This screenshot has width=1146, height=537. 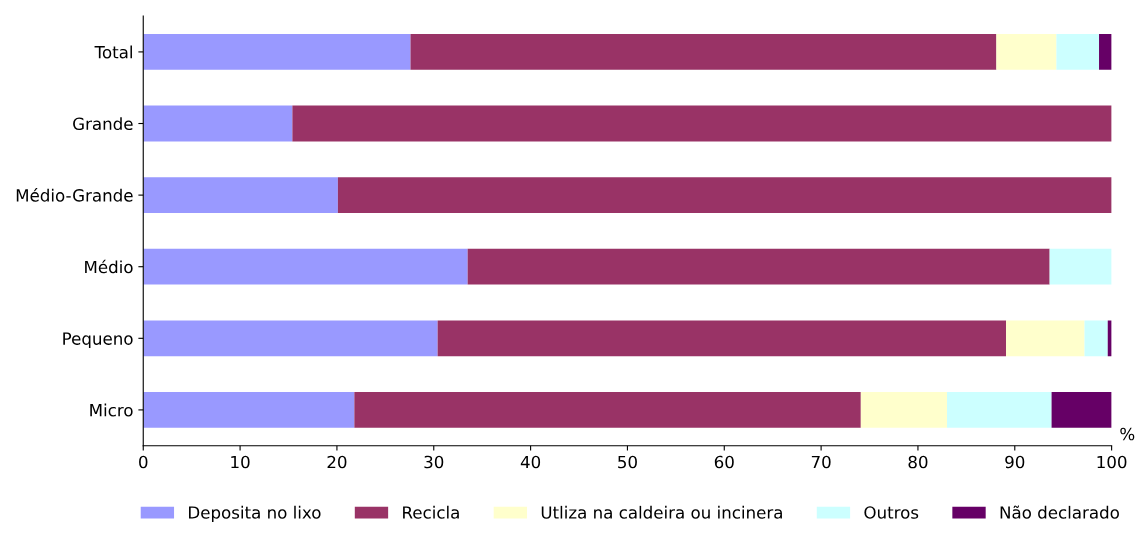 I want to click on x-tick-label: 40, so click(x=530, y=462).